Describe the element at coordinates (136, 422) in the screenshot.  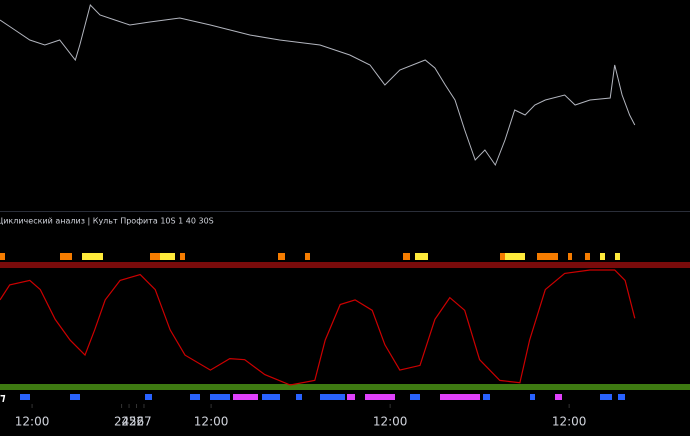
I see `x-tick-label: 26` at that location.